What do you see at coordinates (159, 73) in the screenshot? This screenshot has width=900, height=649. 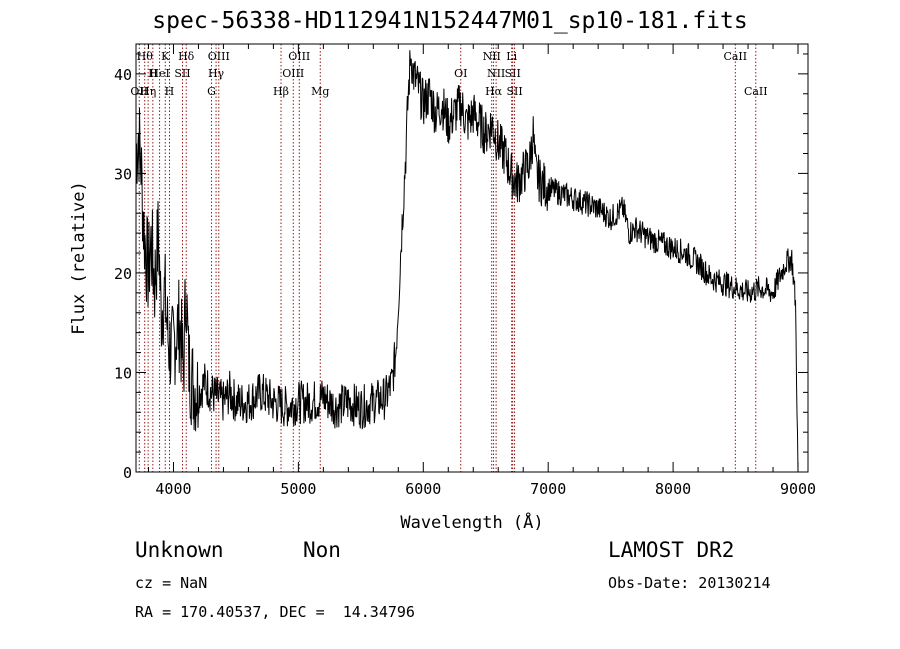 I see `line-label-4: HeI` at bounding box center [159, 73].